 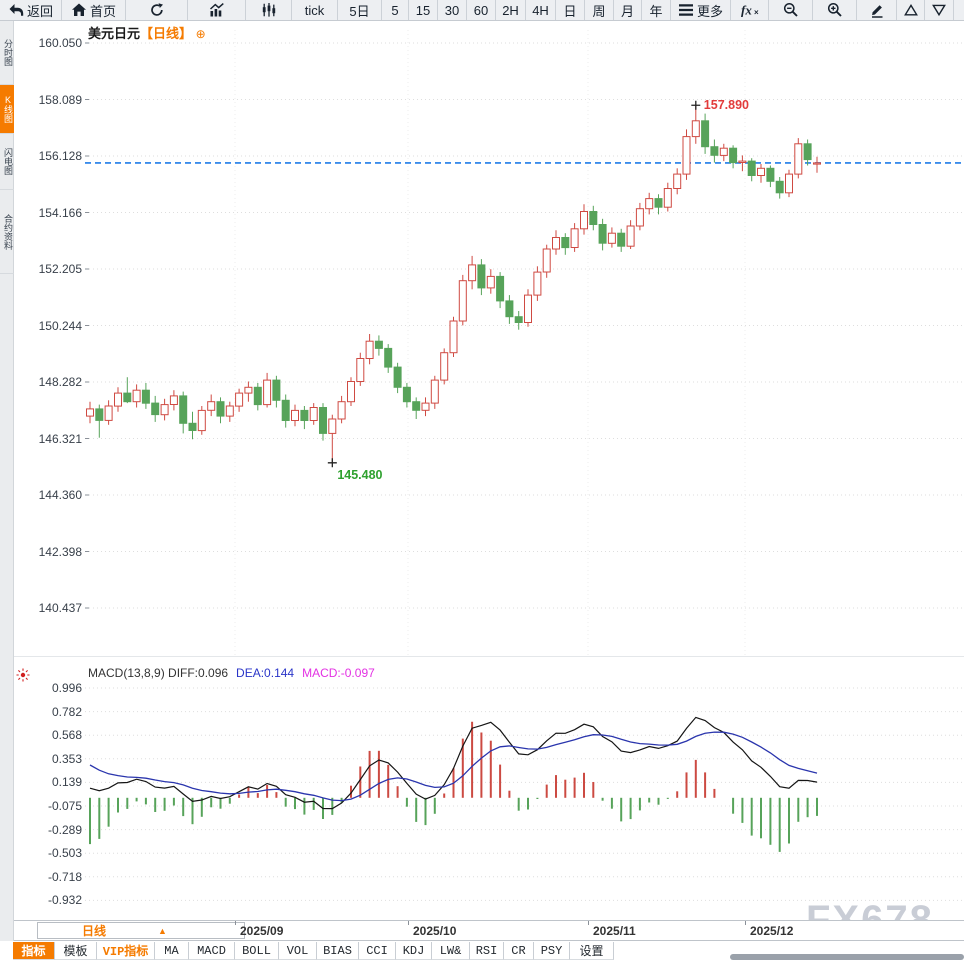 I want to click on triangle-up-icon, so click(x=910, y=10).